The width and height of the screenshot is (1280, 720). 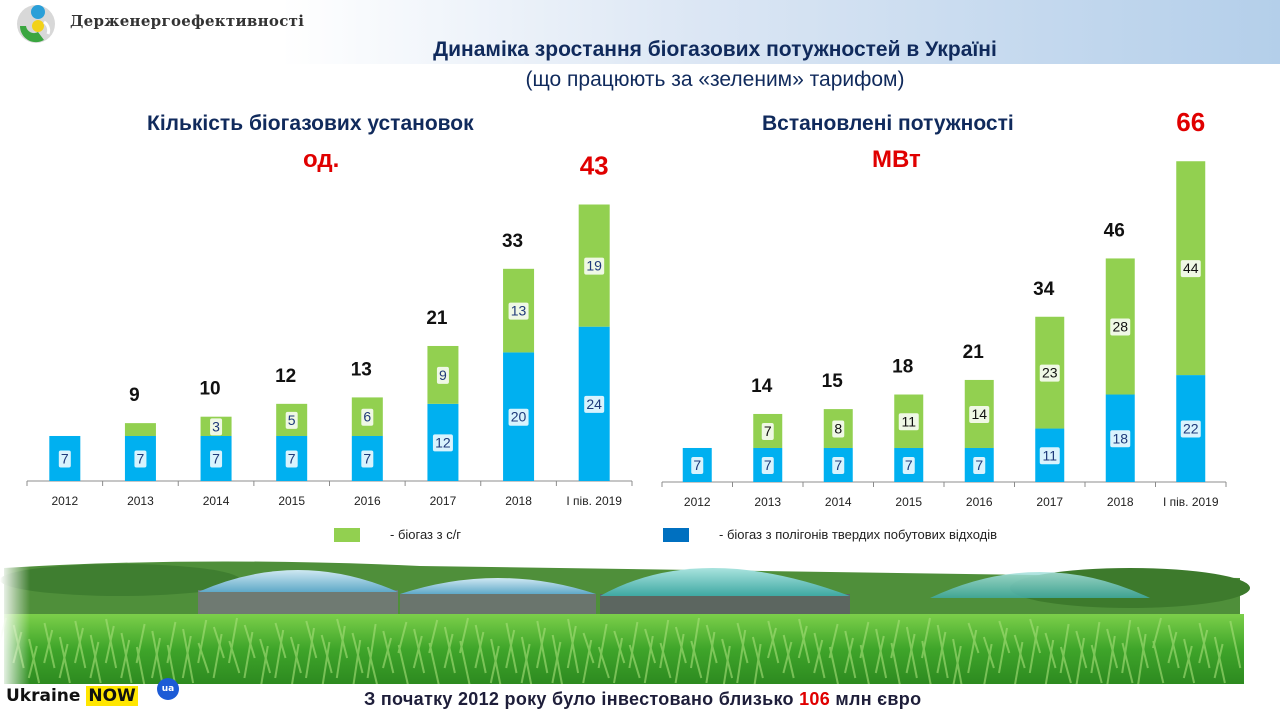 What do you see at coordinates (292, 420) in the screenshot?
I see `data-label: 5` at bounding box center [292, 420].